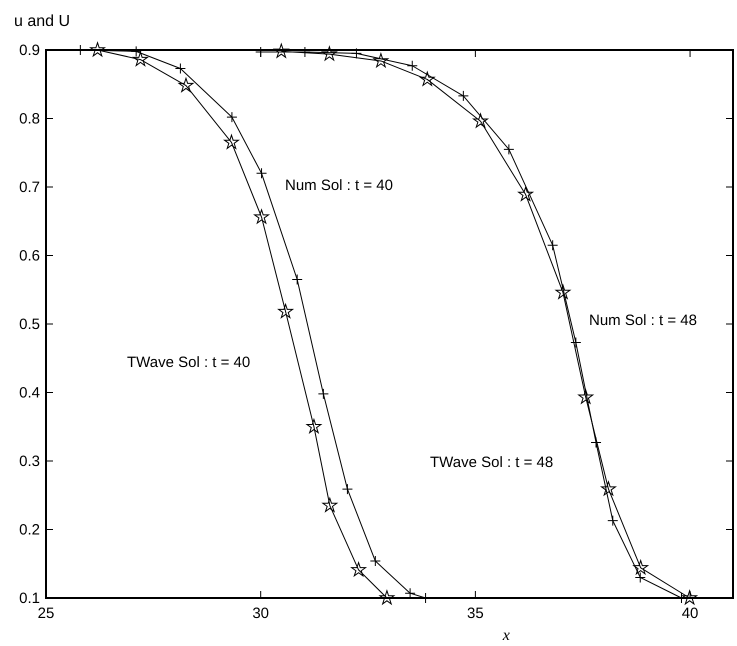 Image resolution: width=737 pixels, height=646 pixels. Describe the element at coordinates (29, 461) in the screenshot. I see `y-tick-label: 0.3` at that location.